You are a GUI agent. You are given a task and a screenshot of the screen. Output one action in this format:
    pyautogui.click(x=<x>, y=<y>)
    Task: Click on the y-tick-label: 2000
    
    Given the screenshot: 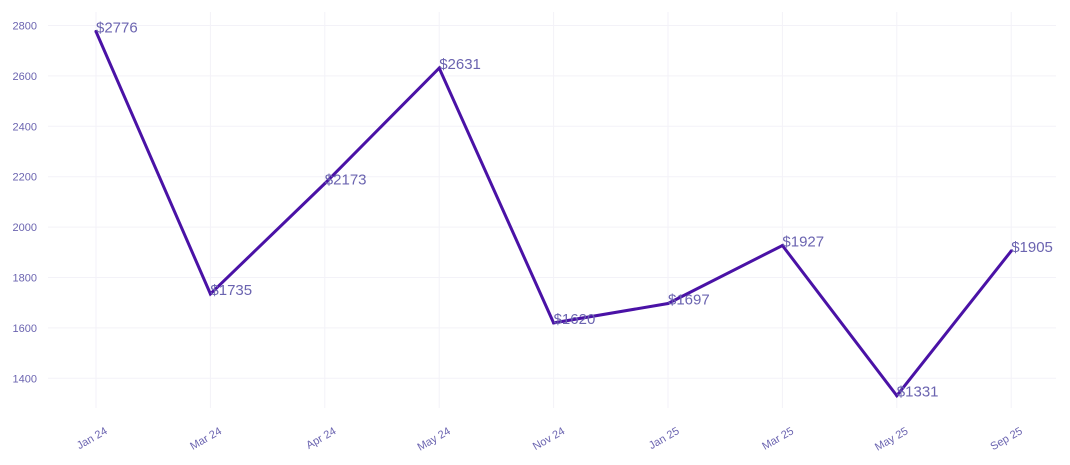 What is the action you would take?
    pyautogui.click(x=25, y=228)
    